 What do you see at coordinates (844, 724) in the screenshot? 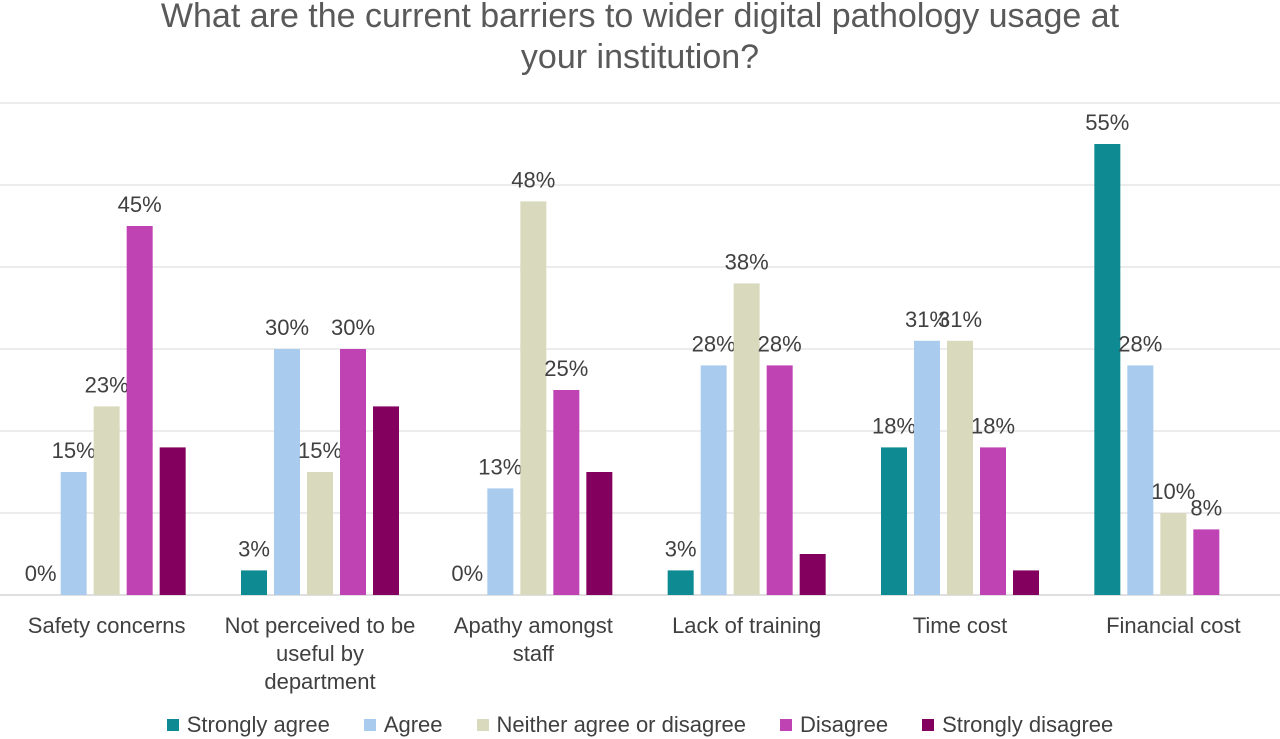
I see `legend-label: Disagree` at bounding box center [844, 724].